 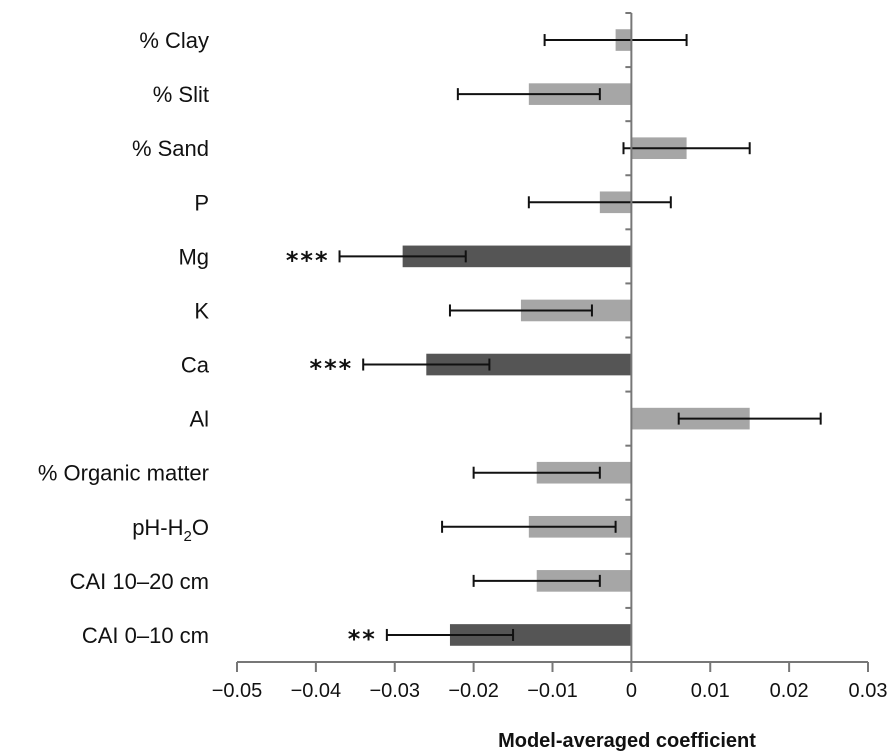 I want to click on category-label: CAI 0–10 cm, so click(x=145, y=635).